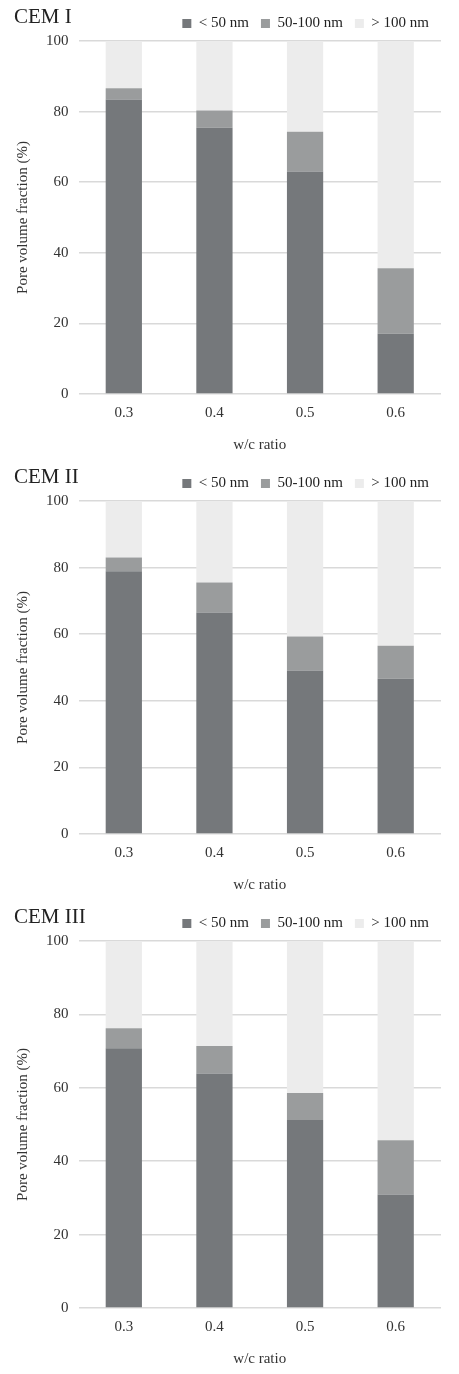  I want to click on chart-title: CEM III, so click(50, 916).